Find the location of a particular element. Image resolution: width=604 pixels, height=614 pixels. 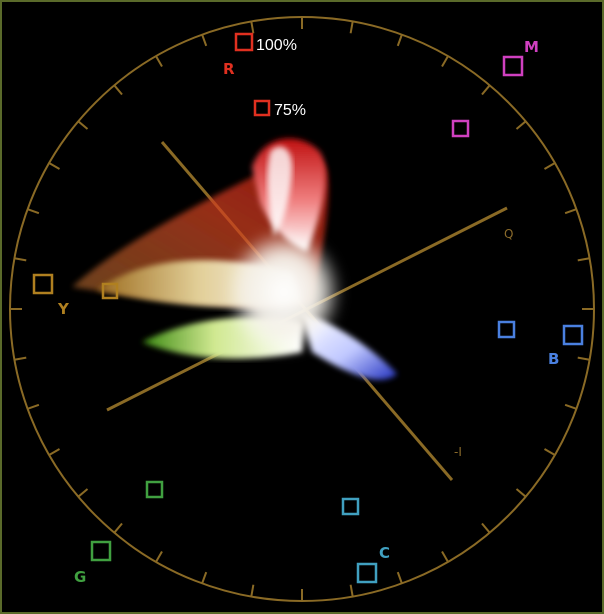

target-label-c: C is located at coordinates (384, 553).